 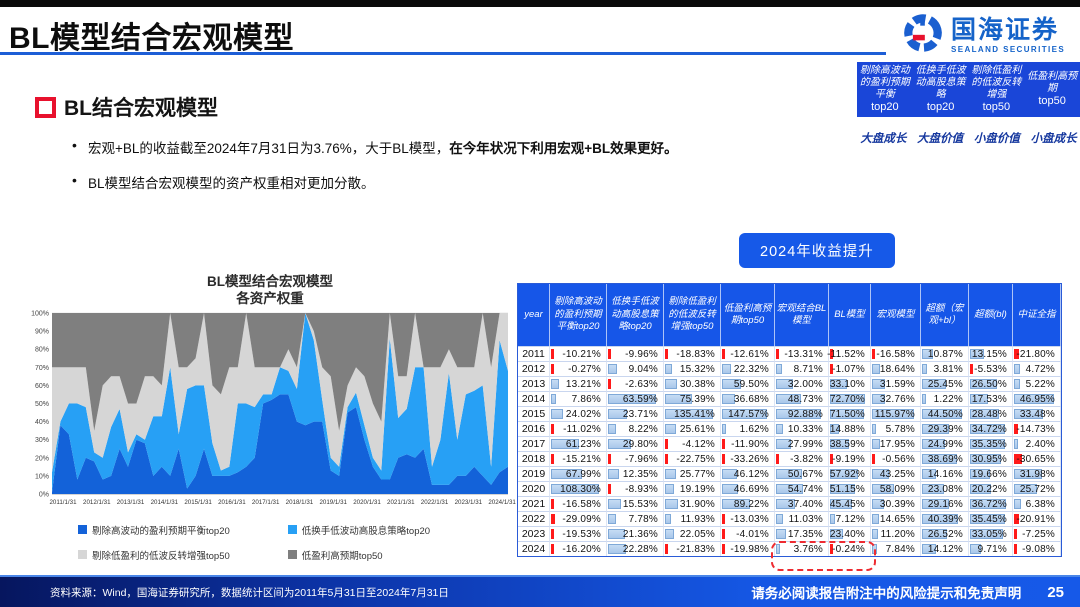 I want to click on svg-text: 90%, so click(x=42, y=331).